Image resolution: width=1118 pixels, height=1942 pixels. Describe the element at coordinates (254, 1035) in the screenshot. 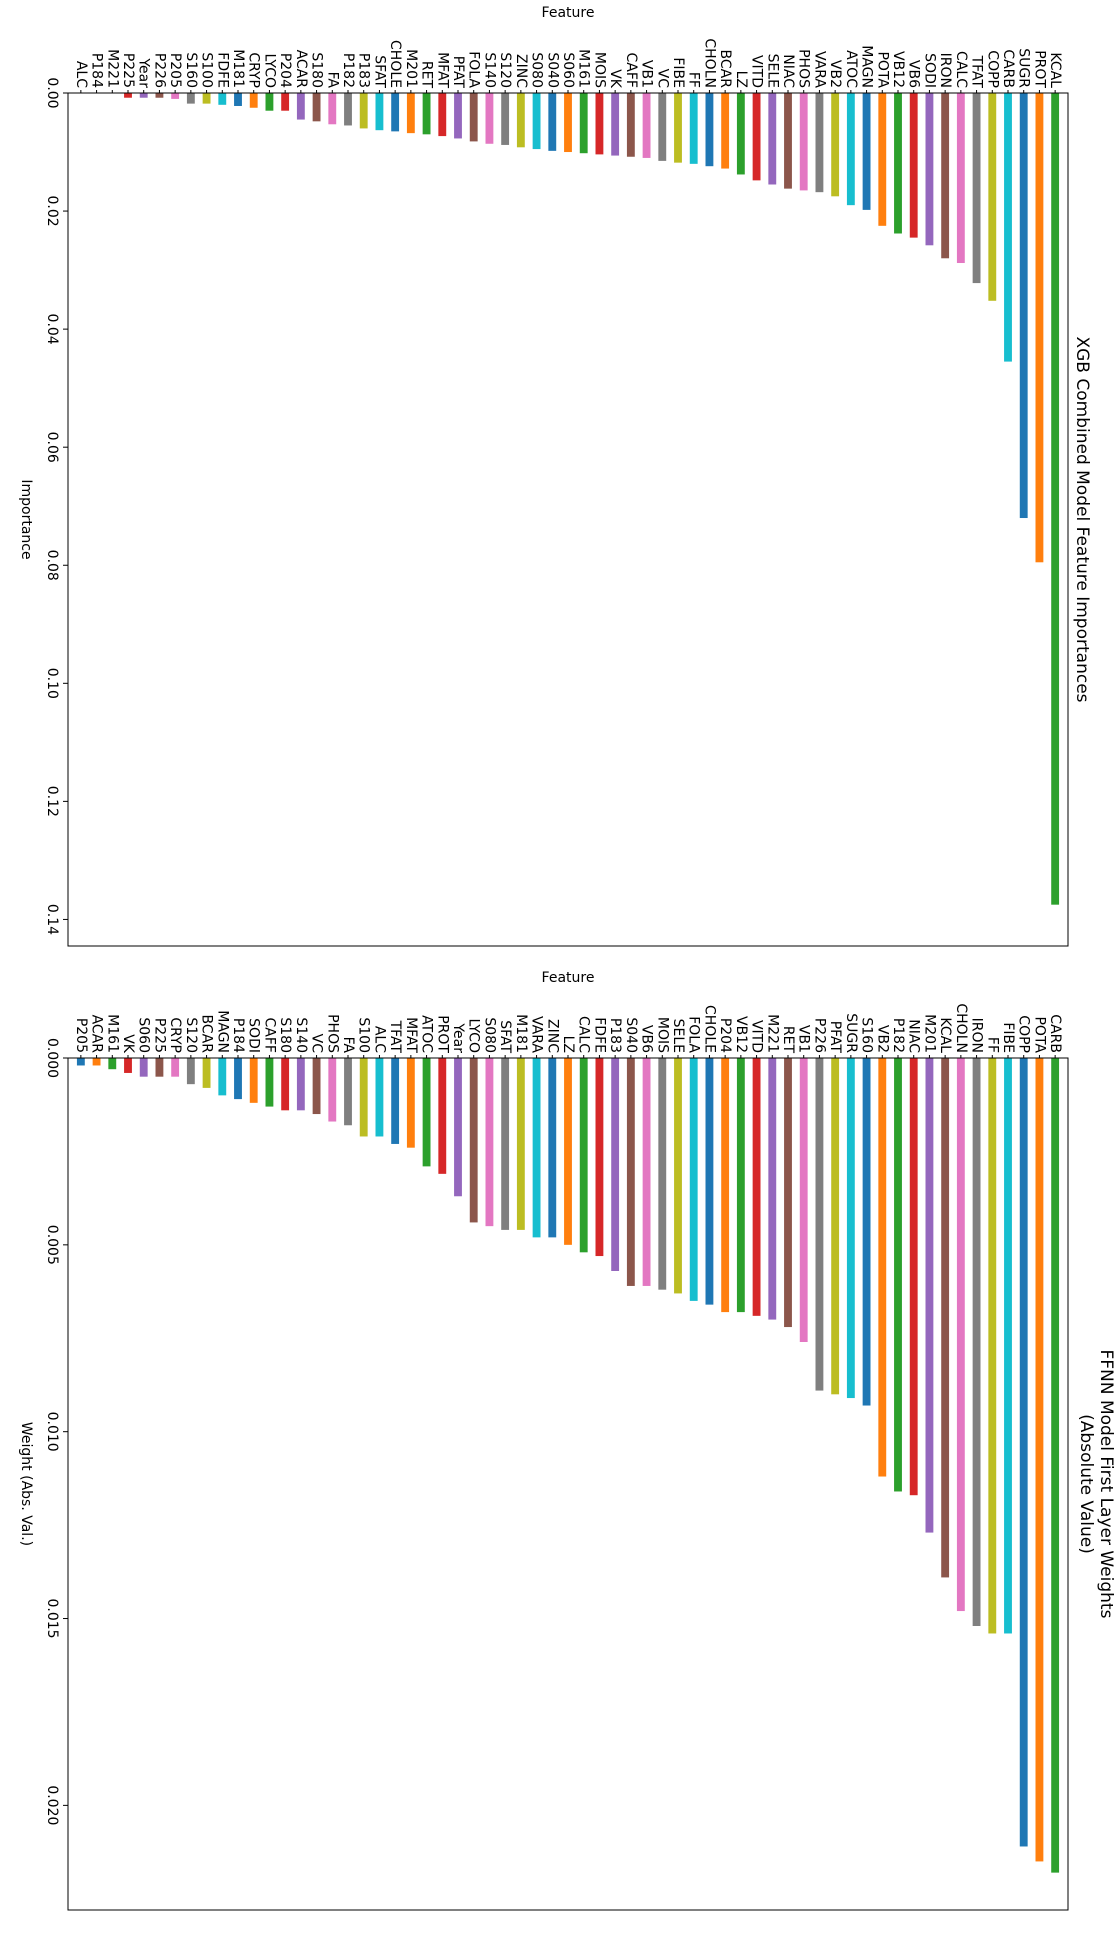

I see `x-tick-label: SODI` at that location.